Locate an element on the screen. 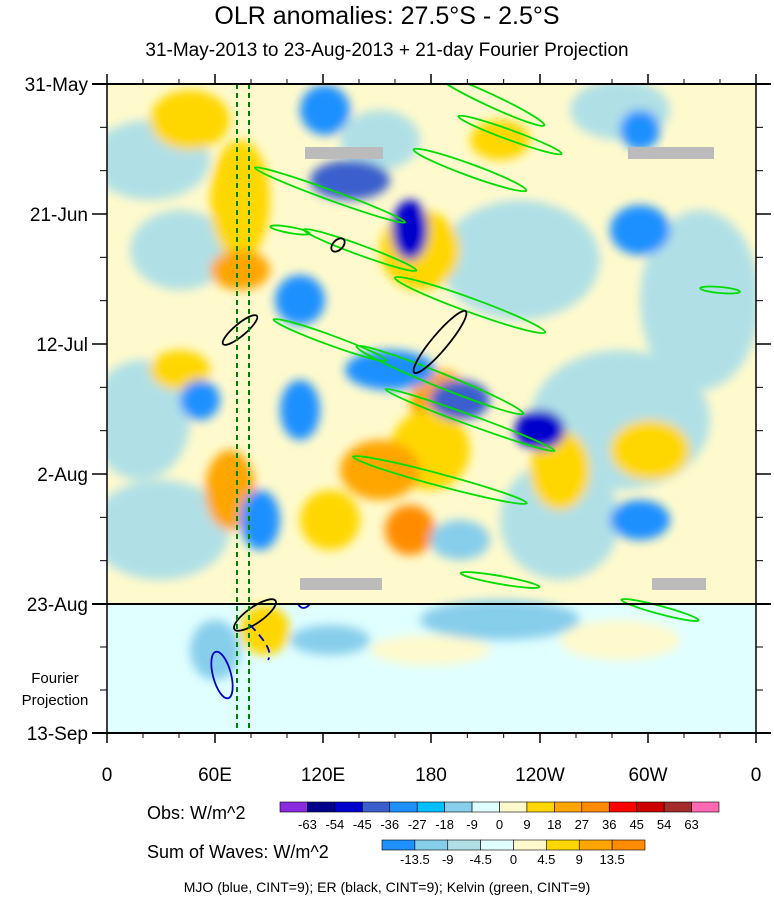  x-tick-label: 60E is located at coordinates (215, 775).